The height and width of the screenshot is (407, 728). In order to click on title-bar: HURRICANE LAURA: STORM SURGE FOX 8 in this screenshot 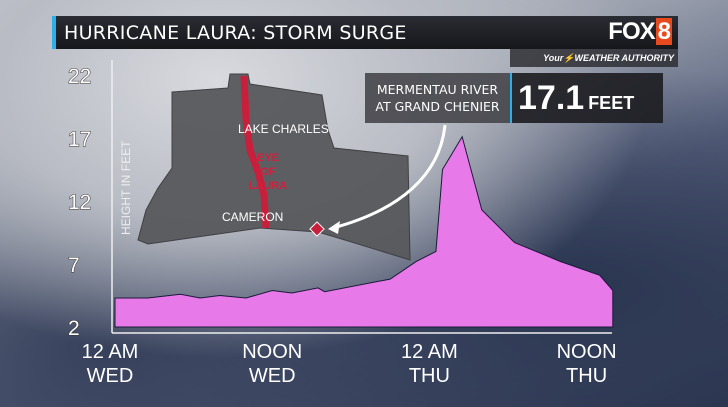, I will do `click(365, 32)`.